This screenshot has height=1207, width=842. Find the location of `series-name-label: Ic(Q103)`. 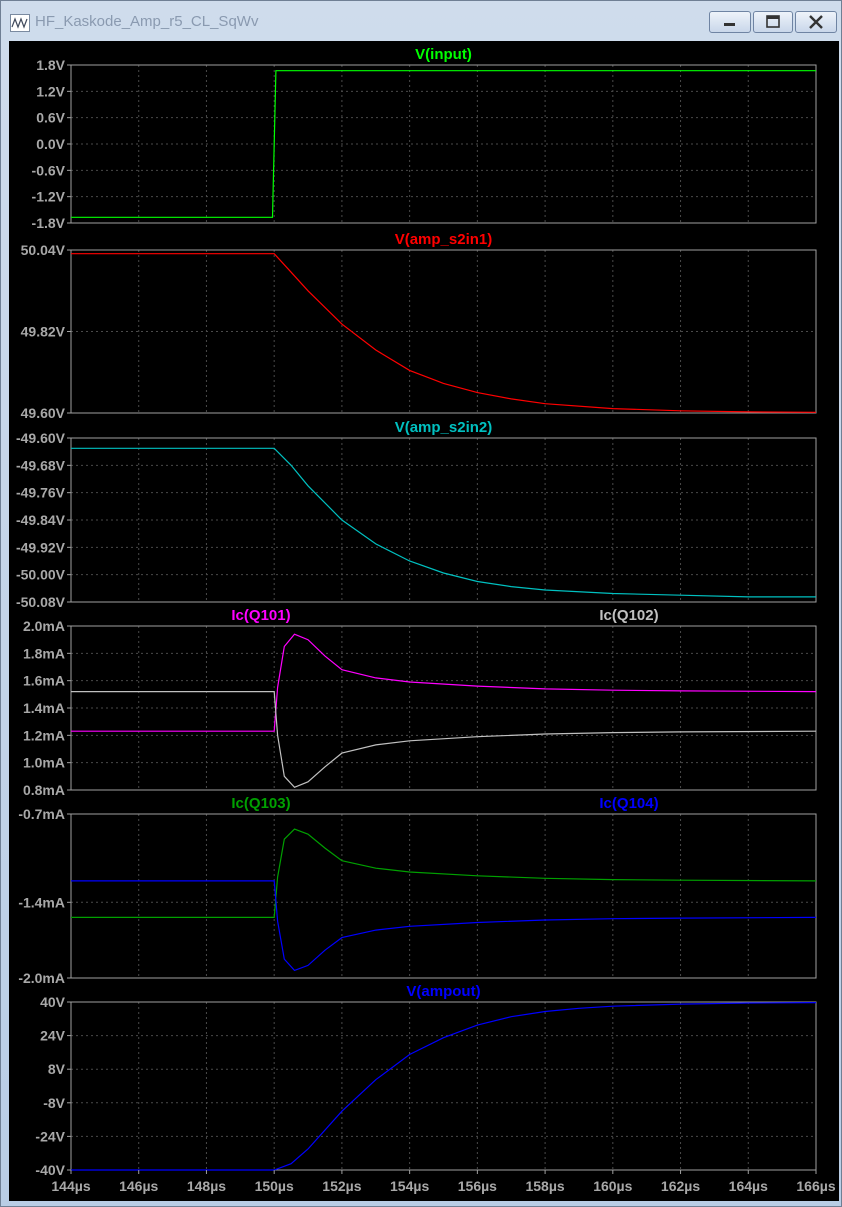

series-name-label: Ic(Q103) is located at coordinates (260, 803).